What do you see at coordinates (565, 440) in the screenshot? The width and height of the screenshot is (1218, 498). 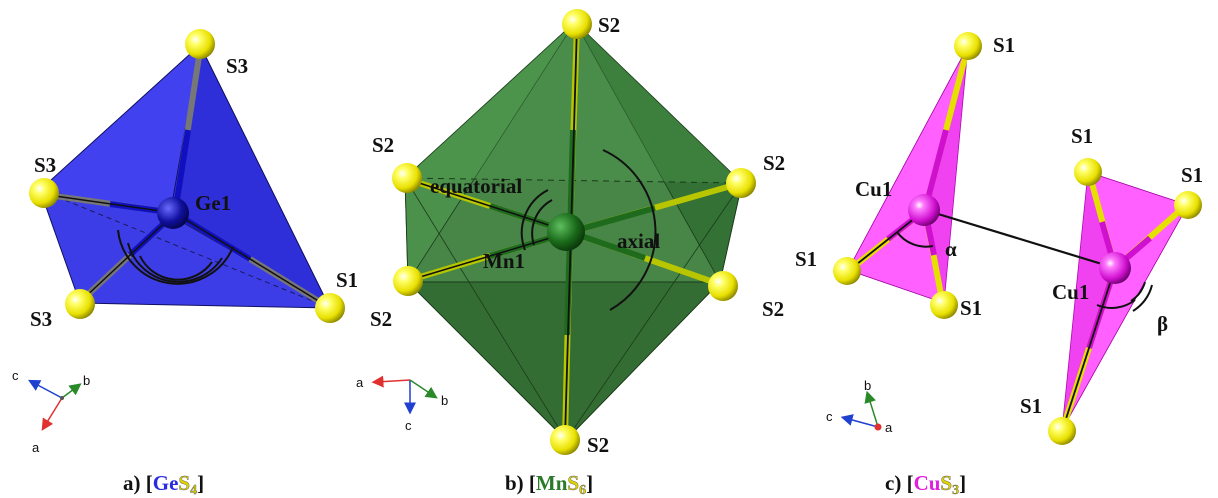 I see `s2-atom-bottom` at bounding box center [565, 440].